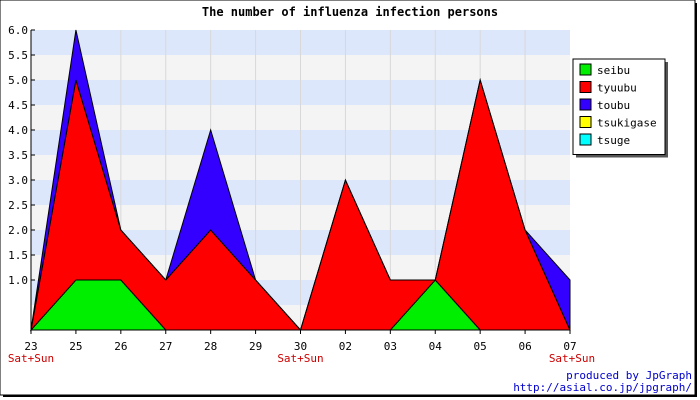 Image resolution: width=700 pixels, height=400 pixels. I want to click on y-tick-label: 6.0, so click(18, 30).